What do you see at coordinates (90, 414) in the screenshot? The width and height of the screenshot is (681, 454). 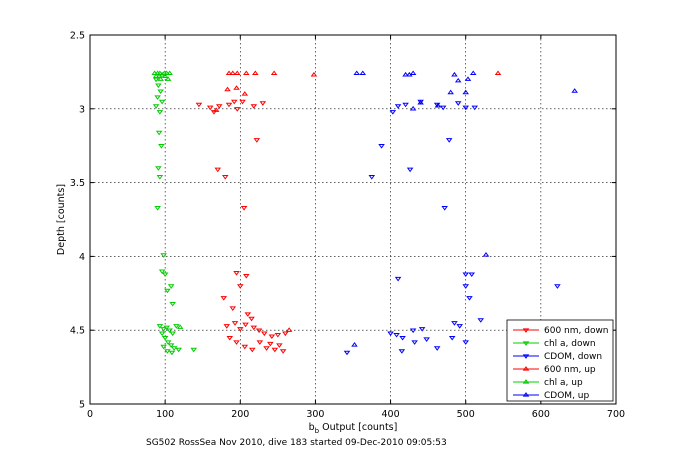 I see `x-tick-label: 0` at bounding box center [90, 414].